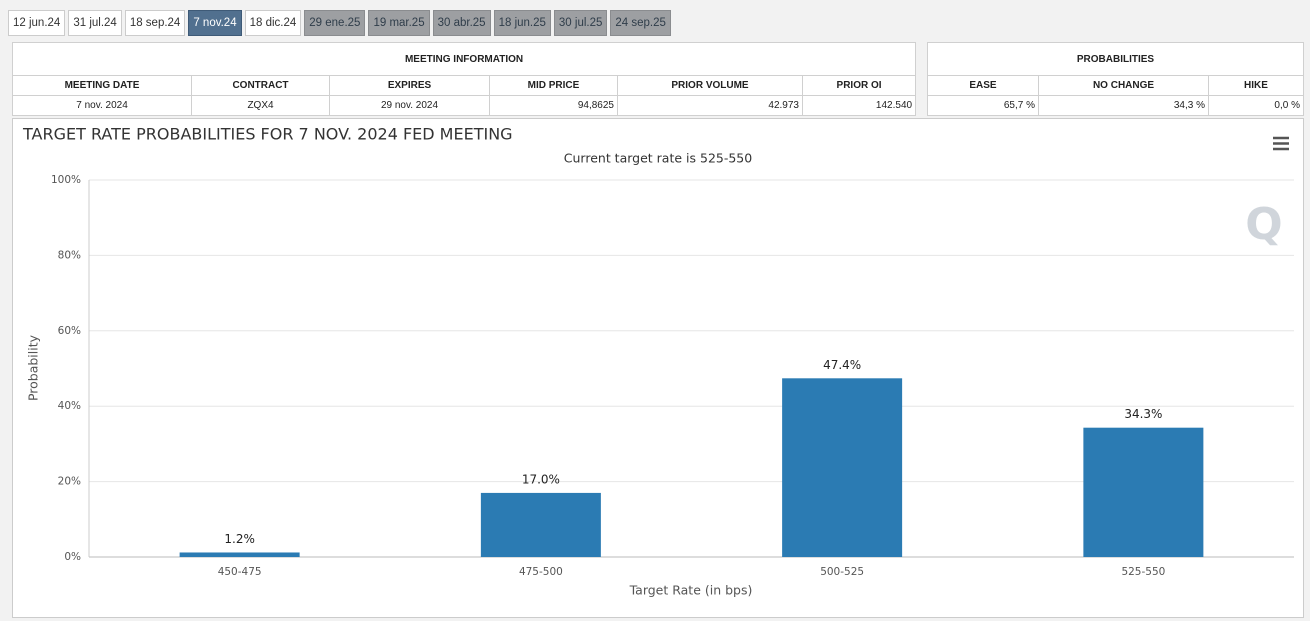  Describe the element at coordinates (69, 482) in the screenshot. I see `y-tick-label: 20%` at that location.